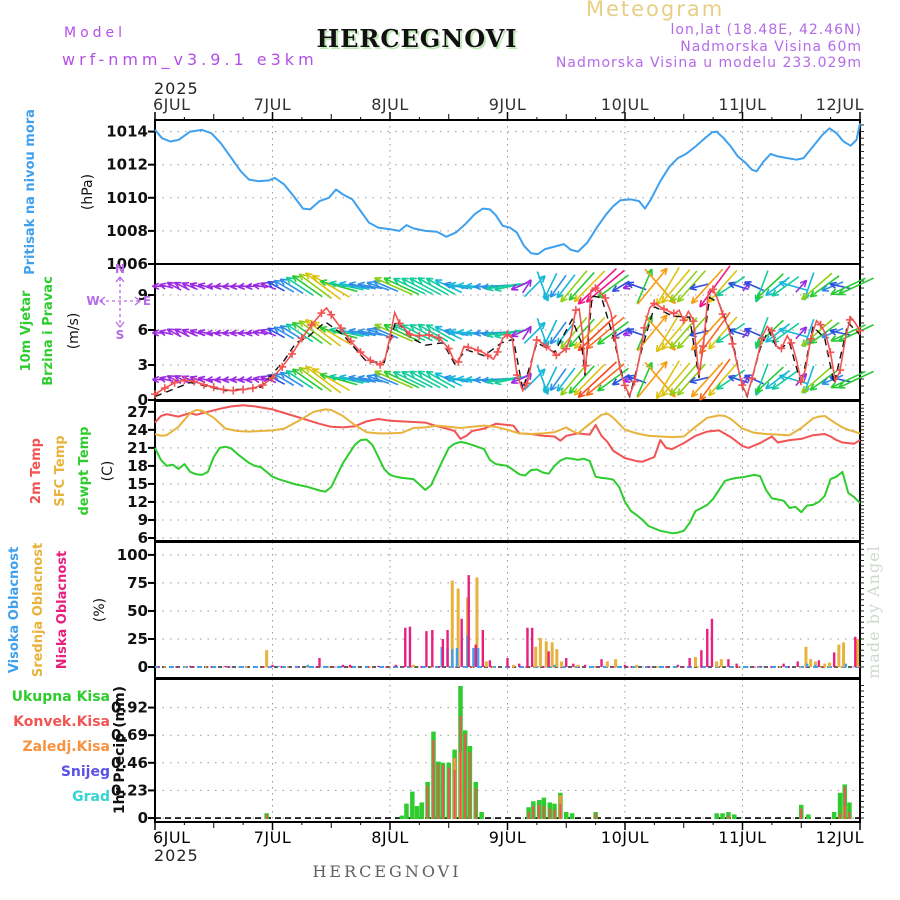  I want to click on legend-grad: Grad, so click(91, 797).